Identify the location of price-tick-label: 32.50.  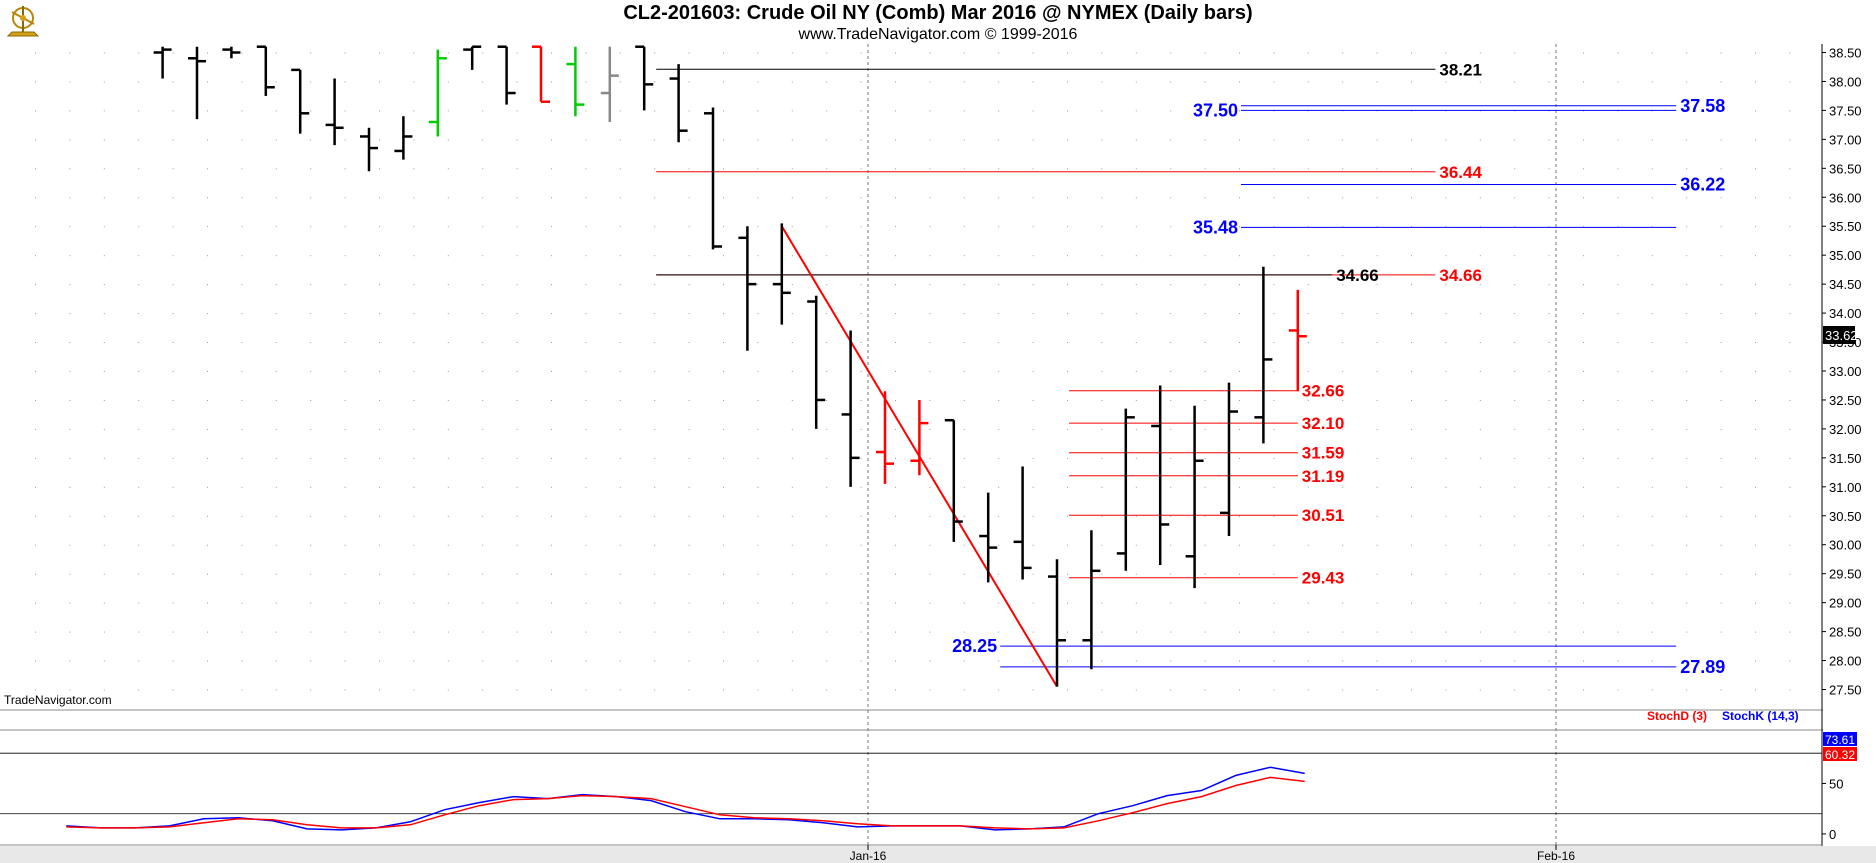
(1845, 400).